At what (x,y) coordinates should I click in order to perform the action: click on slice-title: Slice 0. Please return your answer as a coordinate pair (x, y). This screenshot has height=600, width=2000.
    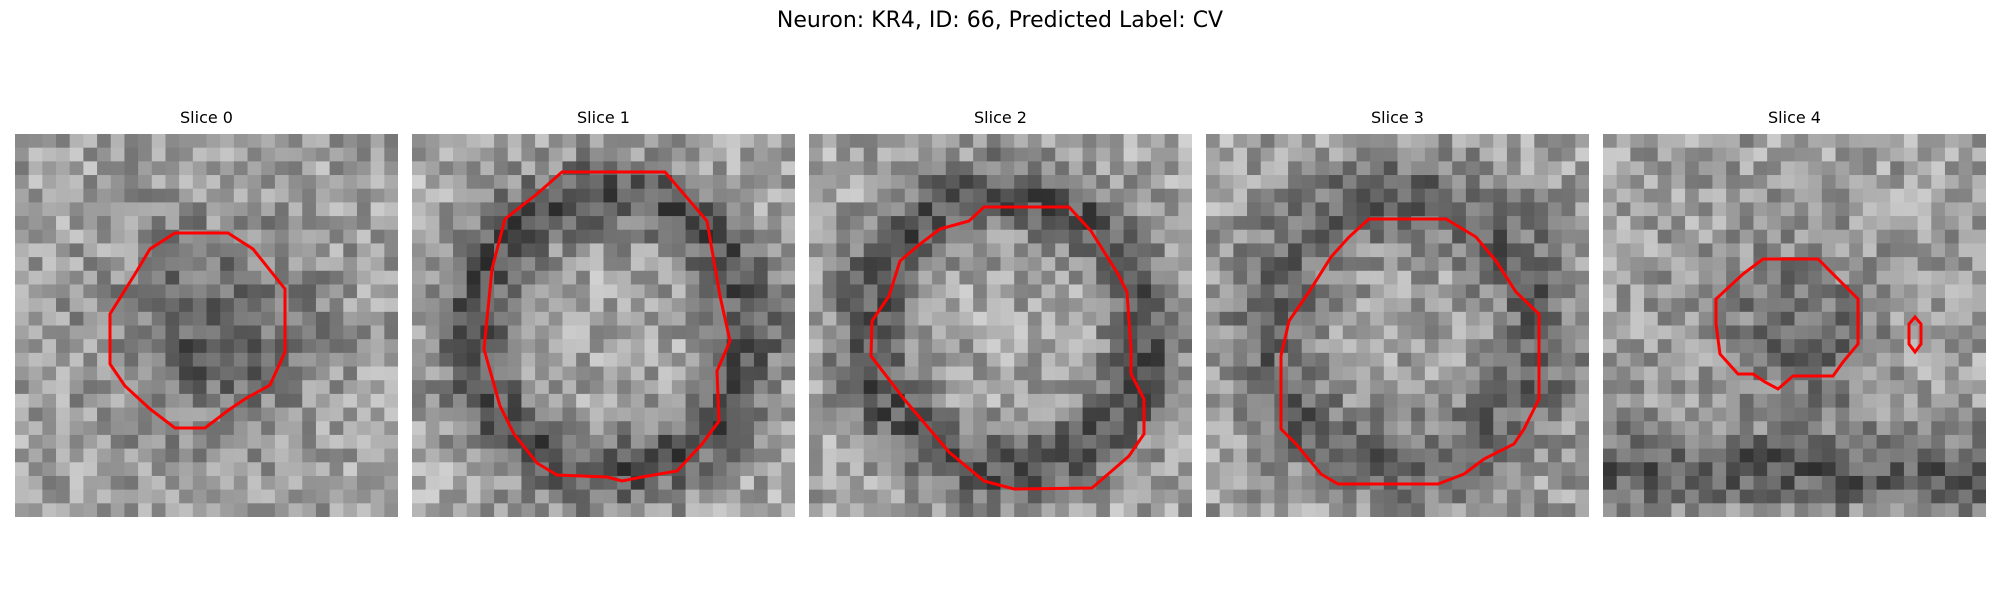
    Looking at the image, I should click on (206, 117).